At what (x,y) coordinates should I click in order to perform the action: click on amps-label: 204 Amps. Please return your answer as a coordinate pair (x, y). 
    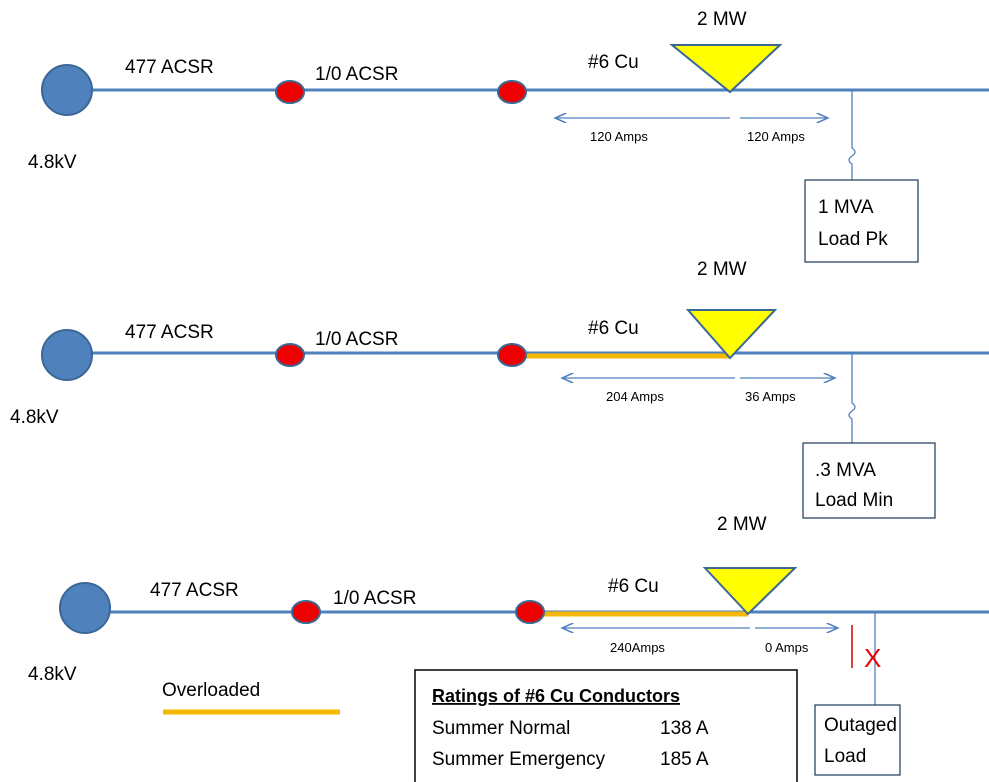
    Looking at the image, I should click on (635, 396).